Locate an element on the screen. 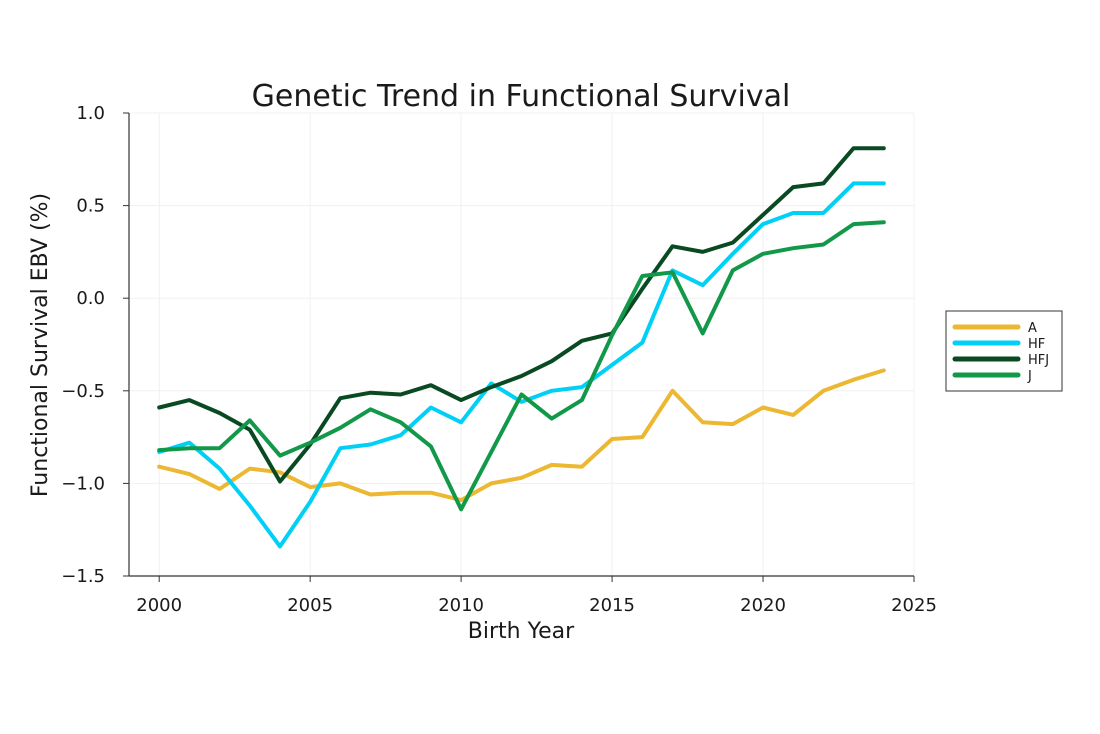 The image size is (1100, 734). series-line-a is located at coordinates (521, 435).